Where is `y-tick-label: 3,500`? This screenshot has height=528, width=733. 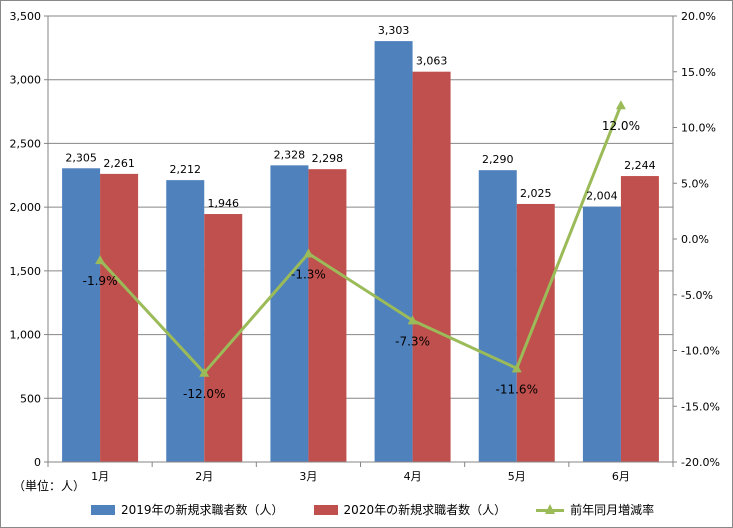
y-tick-label: 3,500 is located at coordinates (26, 16).